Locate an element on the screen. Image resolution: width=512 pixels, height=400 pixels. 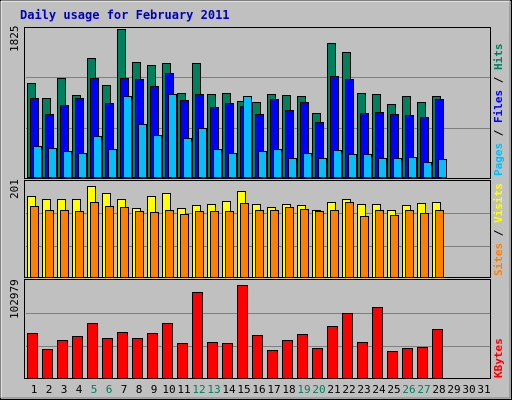
series-legend-text: Pages / Files / Hits is located at coordinates (498, 110).